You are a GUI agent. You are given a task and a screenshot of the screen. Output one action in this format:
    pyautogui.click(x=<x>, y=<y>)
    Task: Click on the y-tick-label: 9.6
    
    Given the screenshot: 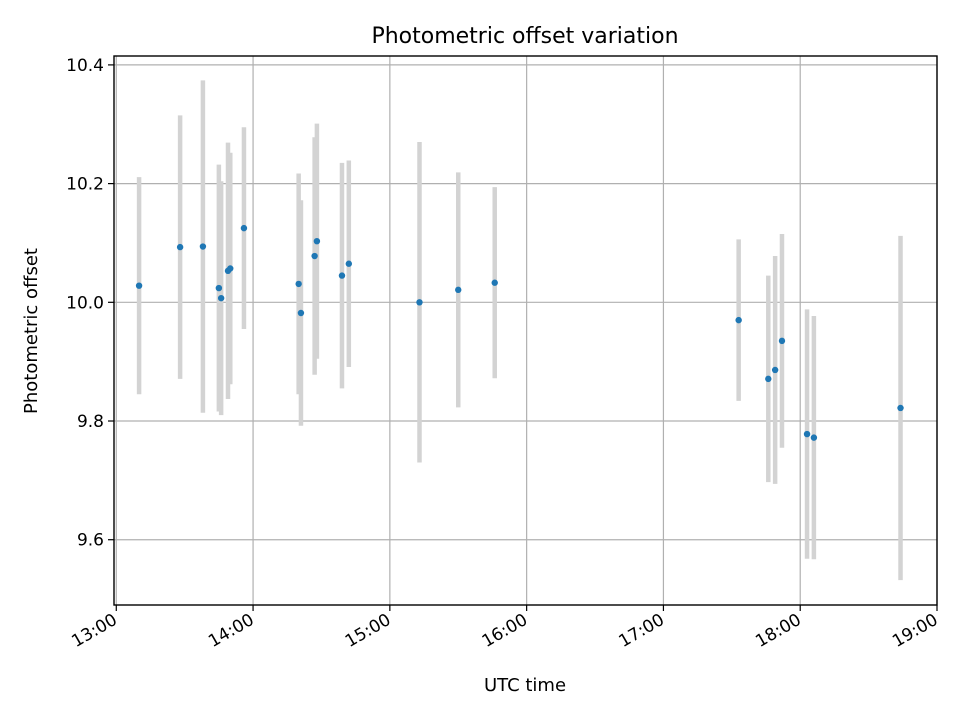 What is the action you would take?
    pyautogui.click(x=90, y=541)
    